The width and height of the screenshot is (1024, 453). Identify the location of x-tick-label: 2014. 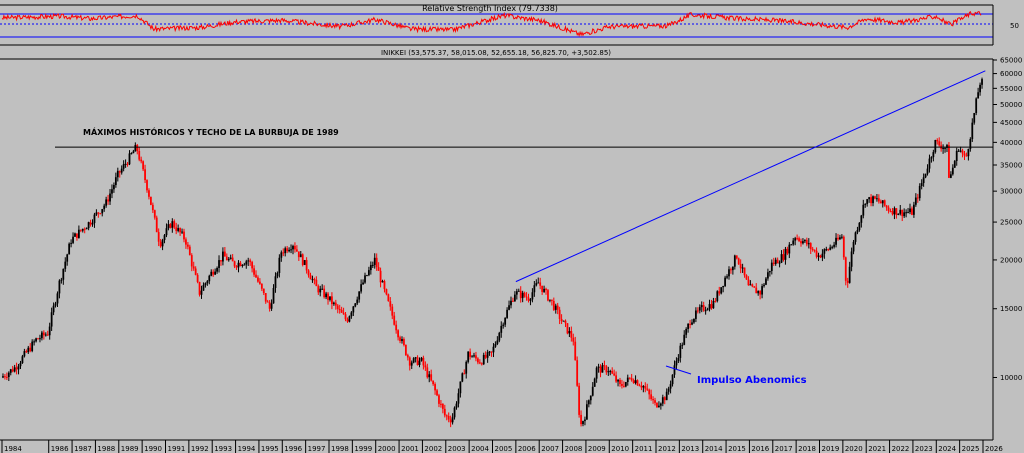
(714, 449).